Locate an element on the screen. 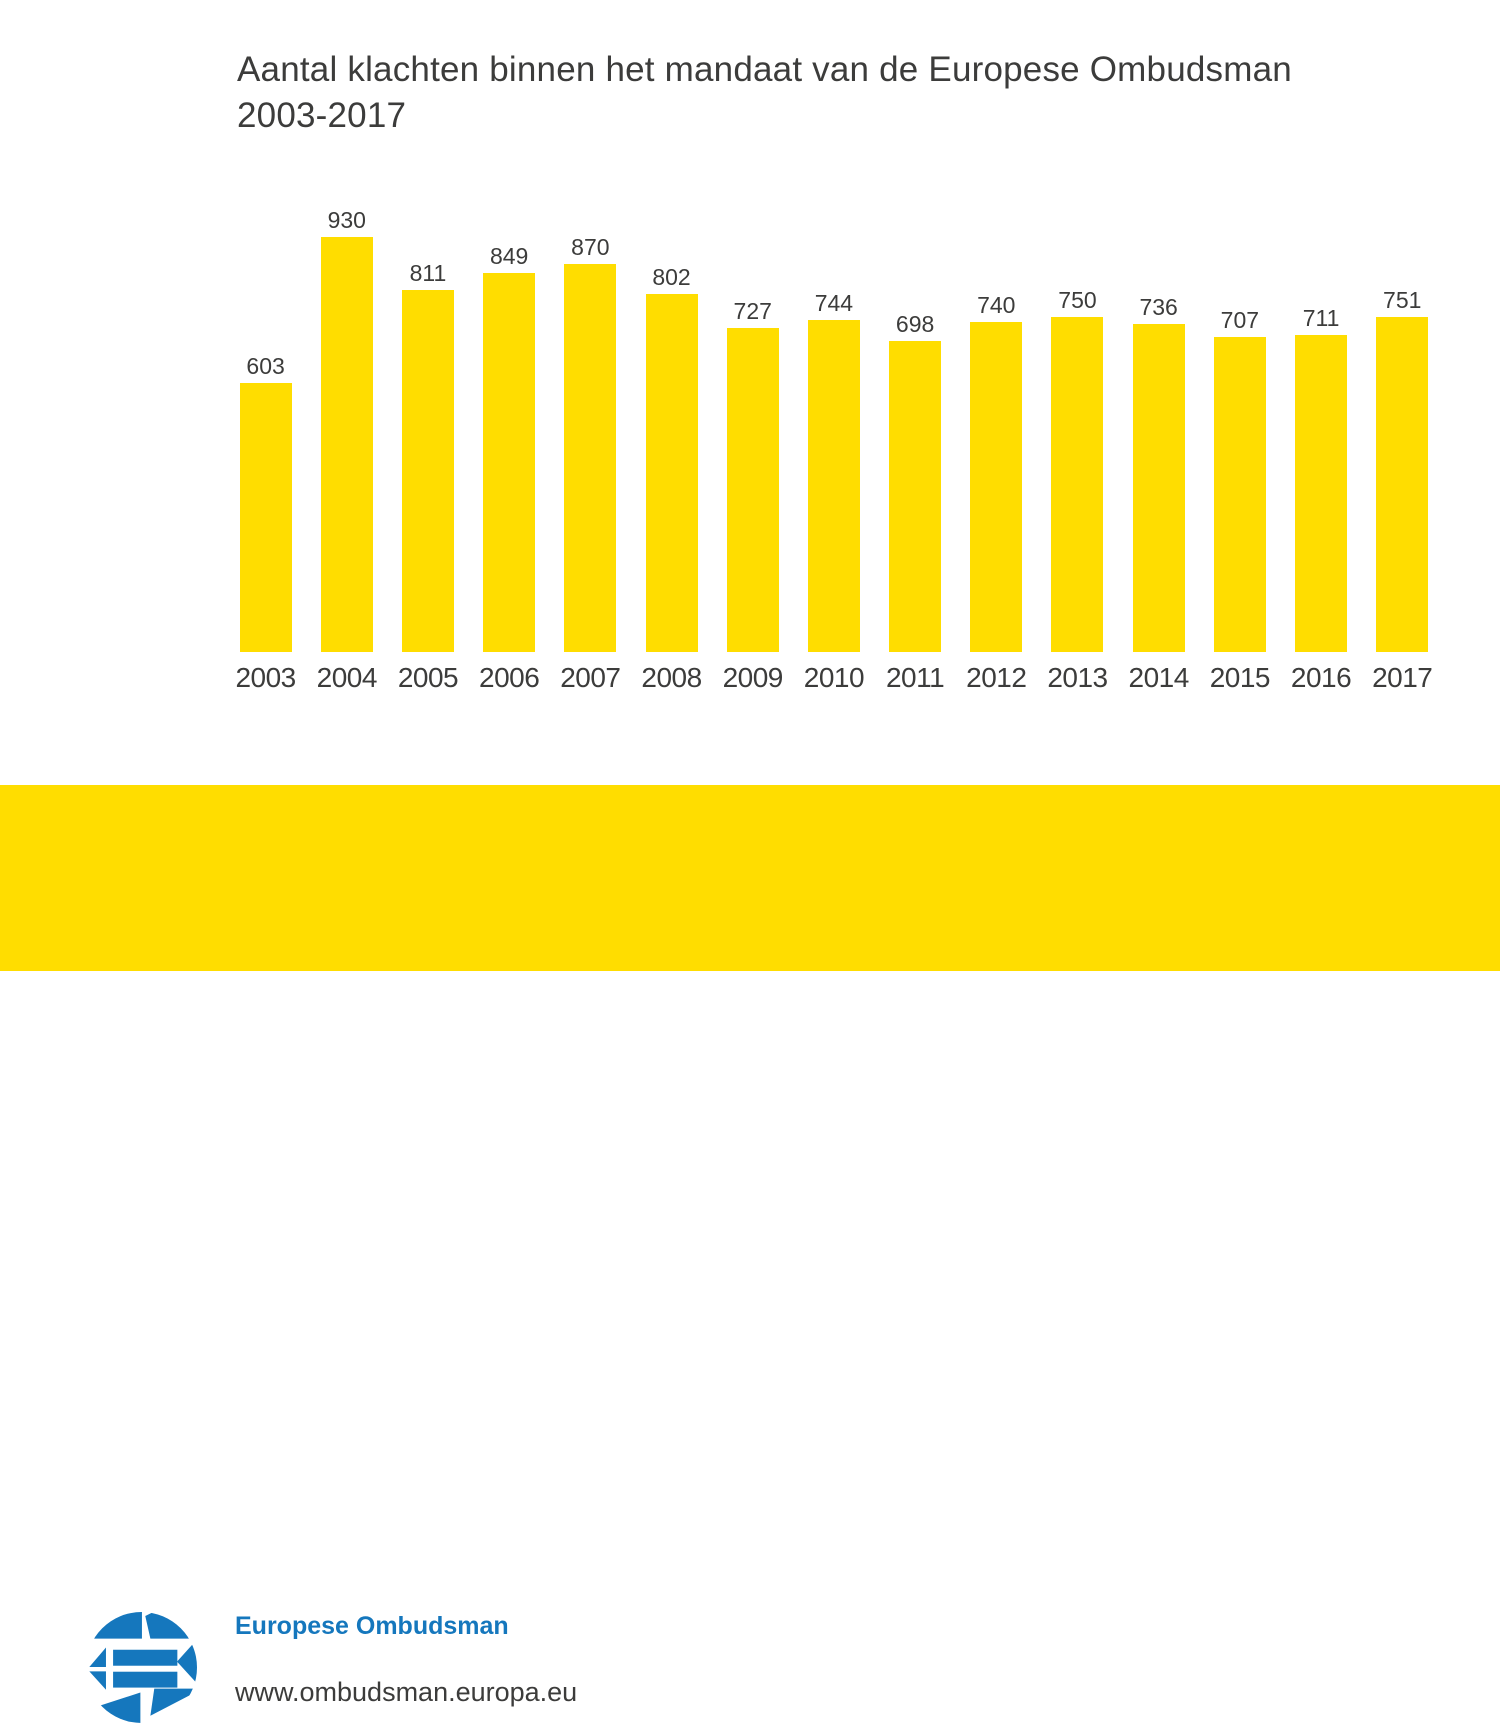  bar-slot-2007: 870 is located at coordinates (590, 443).